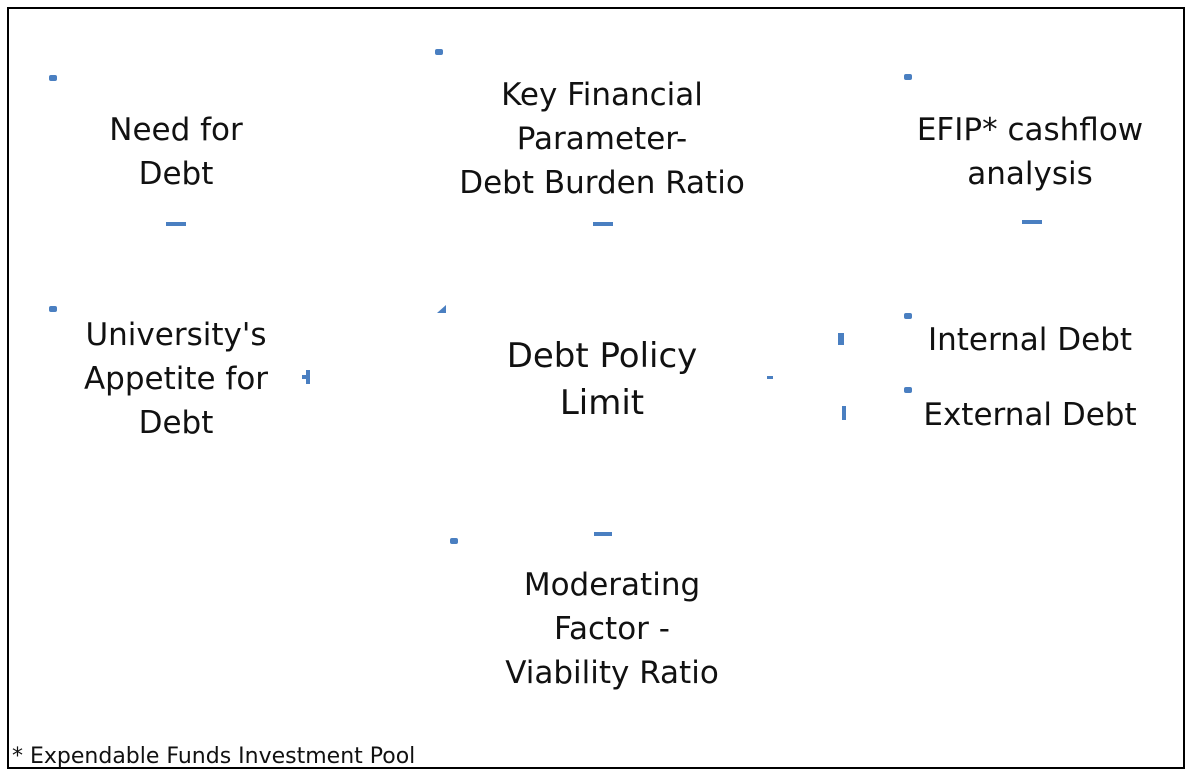  What do you see at coordinates (175, 335) in the screenshot?
I see `node-label: University's` at bounding box center [175, 335].